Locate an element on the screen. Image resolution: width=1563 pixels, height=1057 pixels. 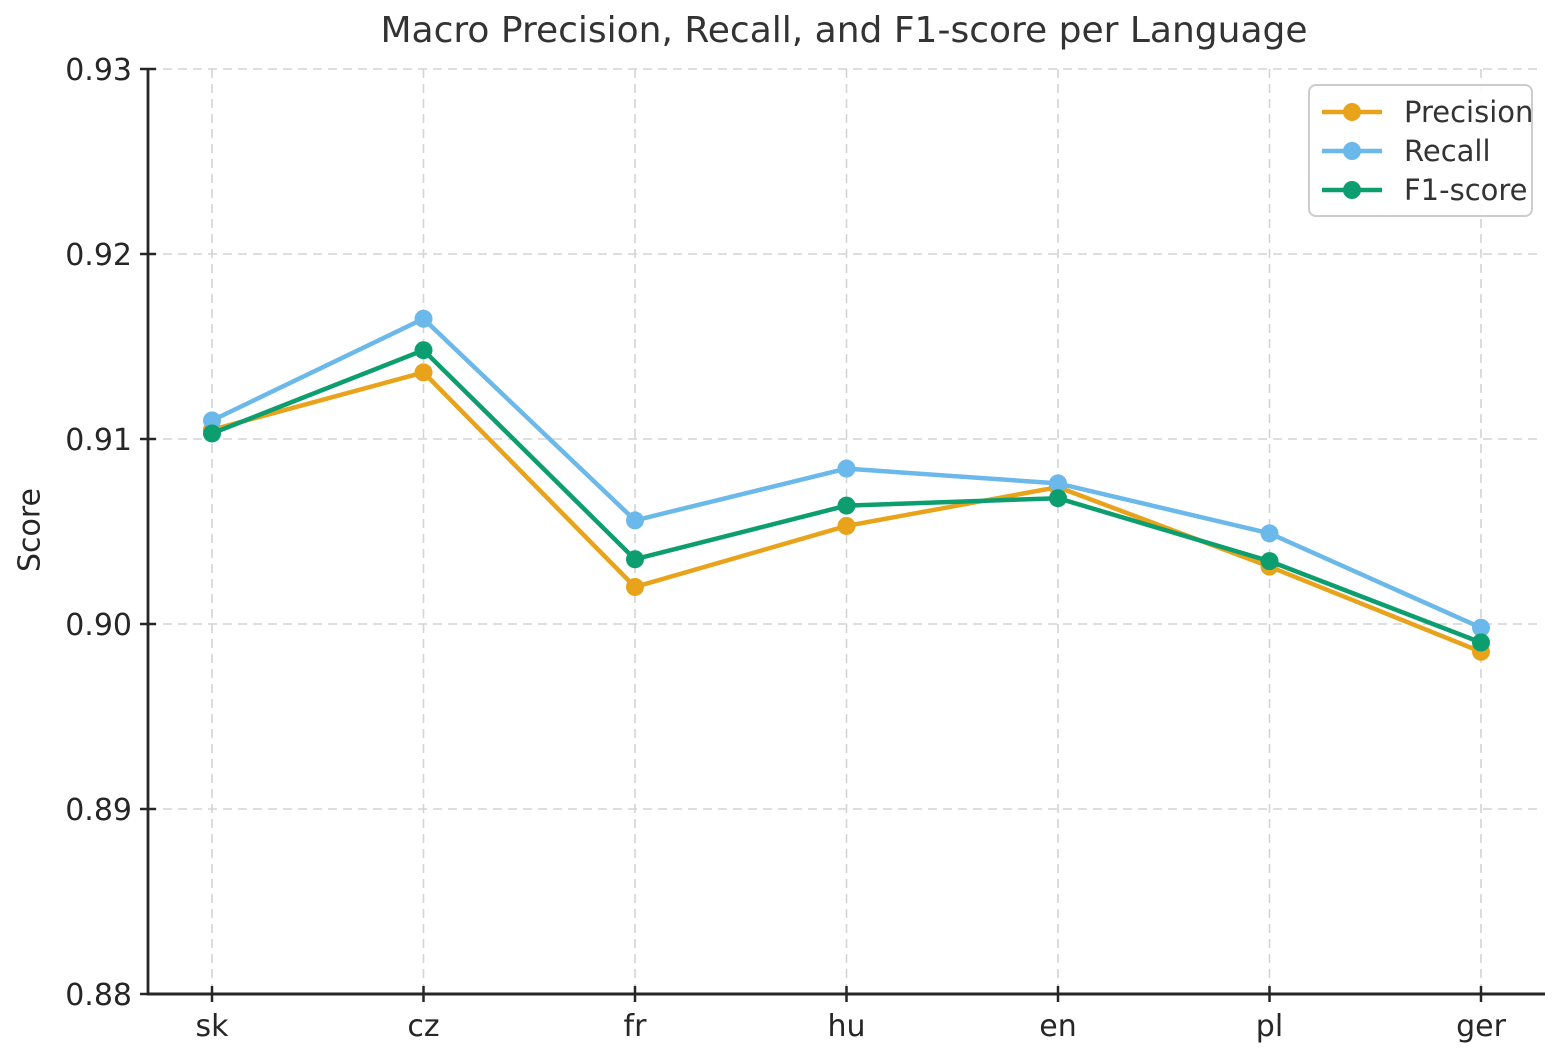
y-tick-label: 0.89 is located at coordinates (98, 810).